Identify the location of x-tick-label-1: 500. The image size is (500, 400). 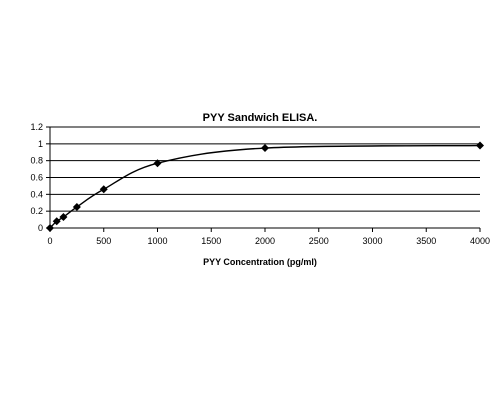
(103, 241).